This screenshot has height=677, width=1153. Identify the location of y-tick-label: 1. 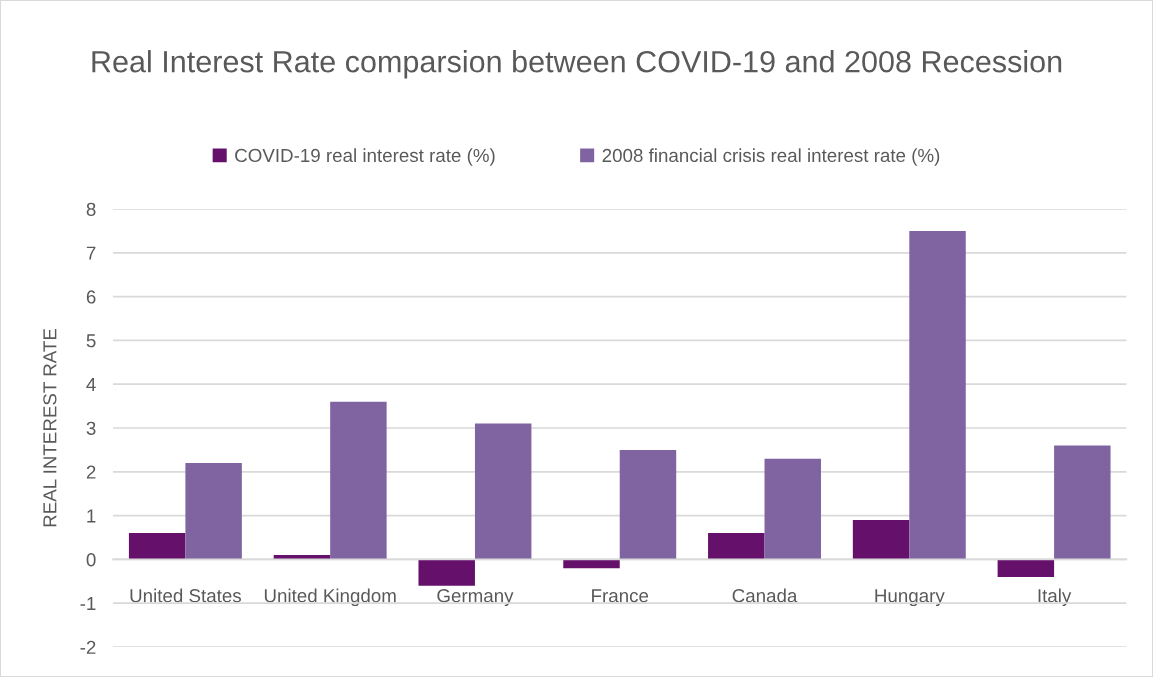
(91, 516).